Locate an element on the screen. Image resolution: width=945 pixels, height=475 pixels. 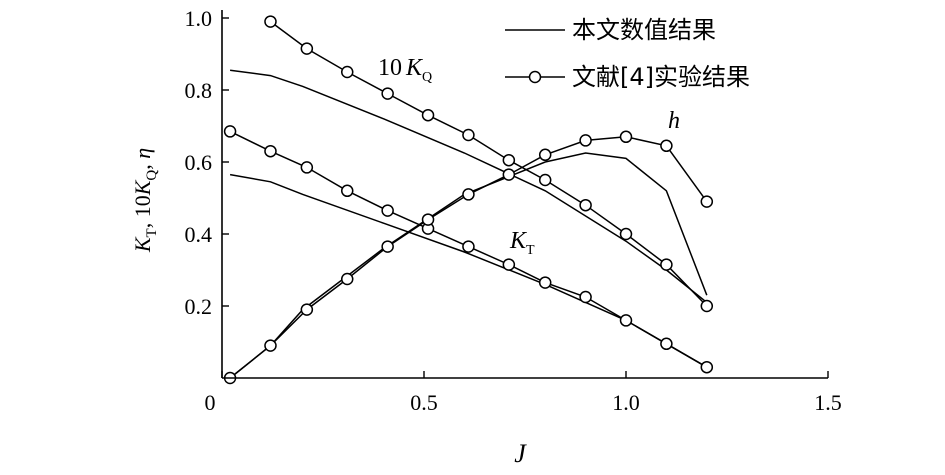
x-tick-label: 1.5 is located at coordinates (828, 402).